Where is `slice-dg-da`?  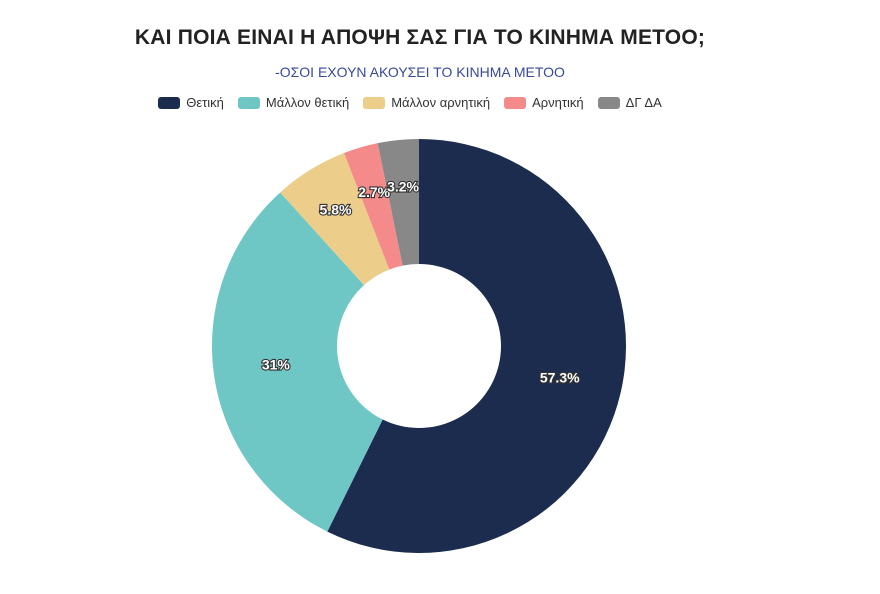 slice-dg-da is located at coordinates (398, 202).